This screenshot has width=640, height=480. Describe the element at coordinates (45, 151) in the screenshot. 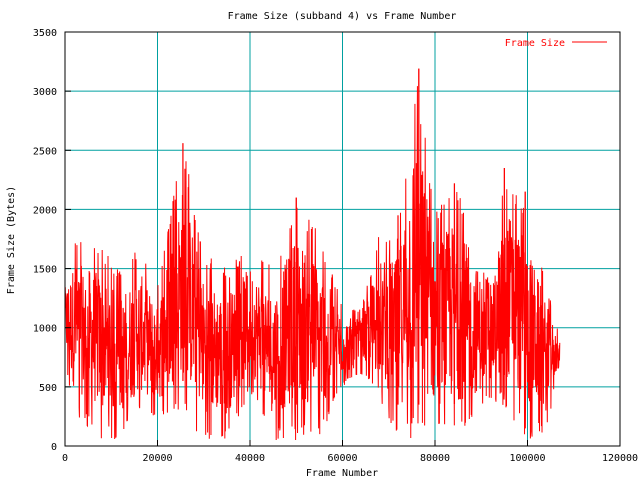

I see `y-tick-label: 2500` at that location.